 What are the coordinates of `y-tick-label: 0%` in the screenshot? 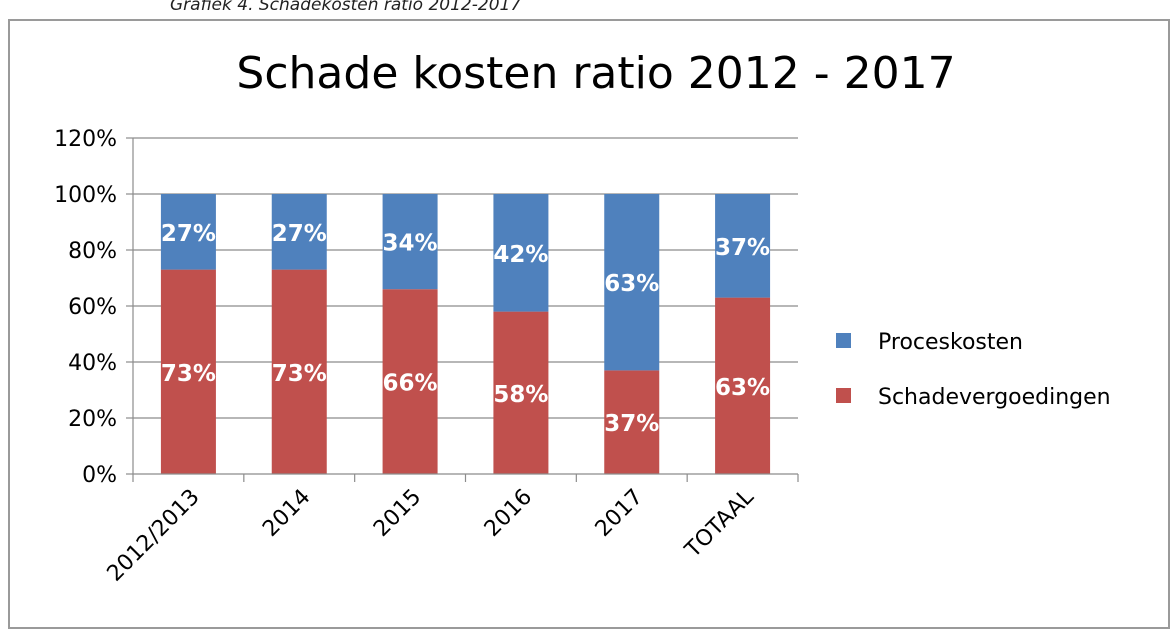 It's located at (99, 475).